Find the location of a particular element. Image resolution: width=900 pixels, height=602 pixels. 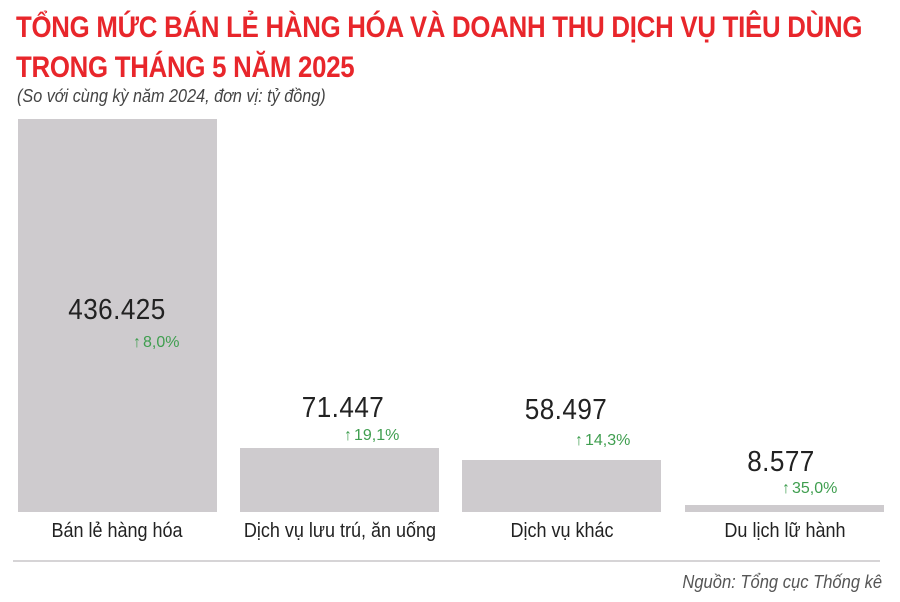

category-label: Dịch vụ lưu trú, ăn uống is located at coordinates (340, 531).